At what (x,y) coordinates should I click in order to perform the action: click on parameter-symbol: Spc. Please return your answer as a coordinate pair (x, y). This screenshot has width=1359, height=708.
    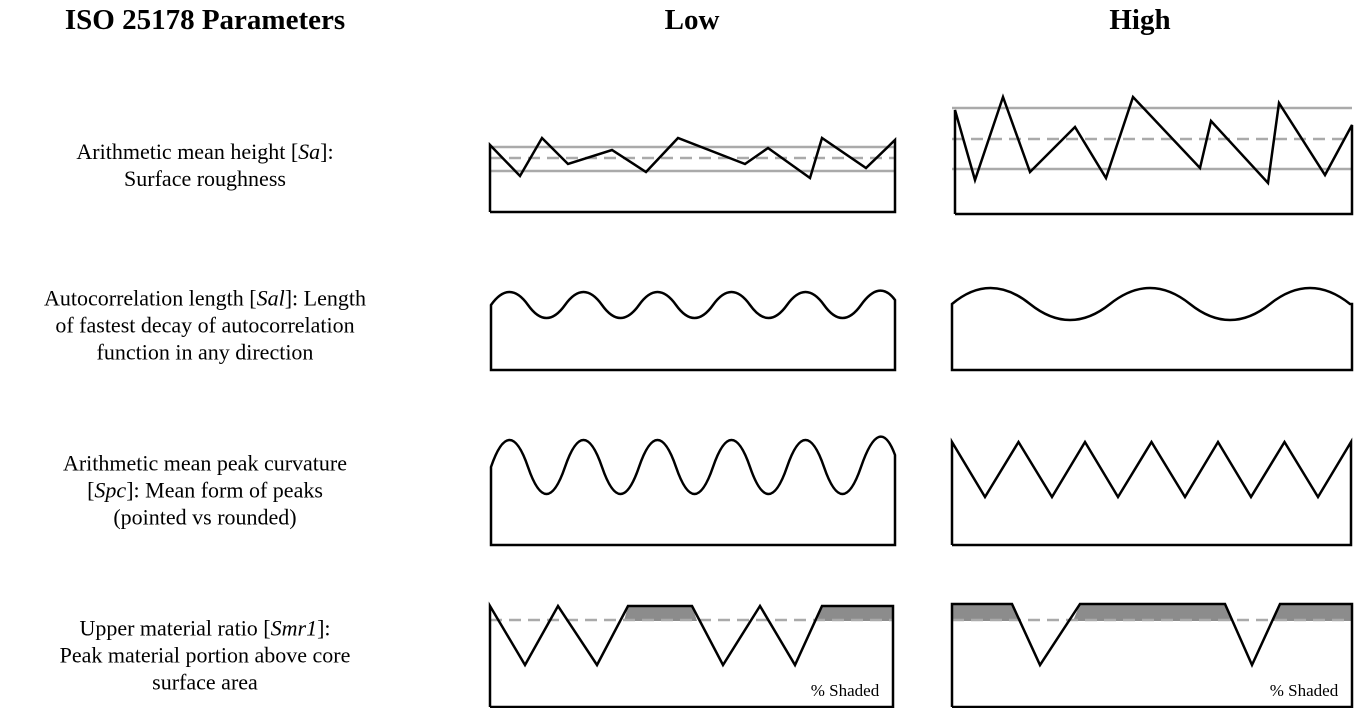
    Looking at the image, I should click on (110, 490).